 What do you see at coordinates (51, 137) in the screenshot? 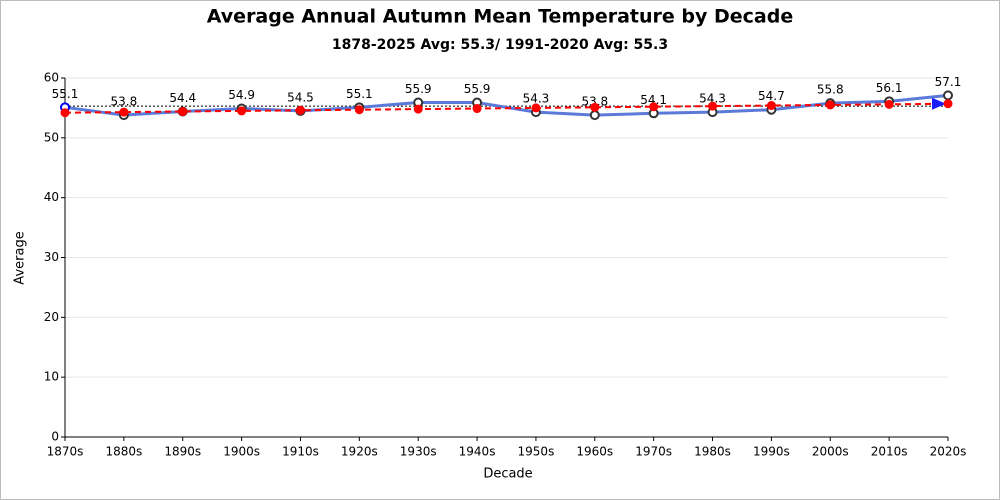
I see `y-tick-label: 50` at bounding box center [51, 137].